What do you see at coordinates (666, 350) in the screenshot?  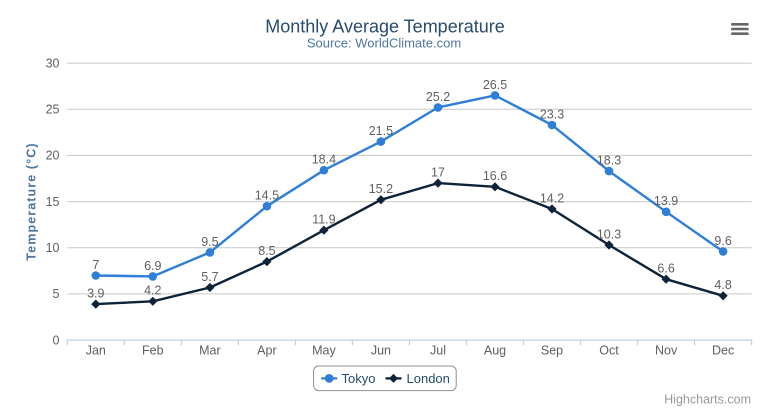 I see `svg-text: Nov` at bounding box center [666, 350].